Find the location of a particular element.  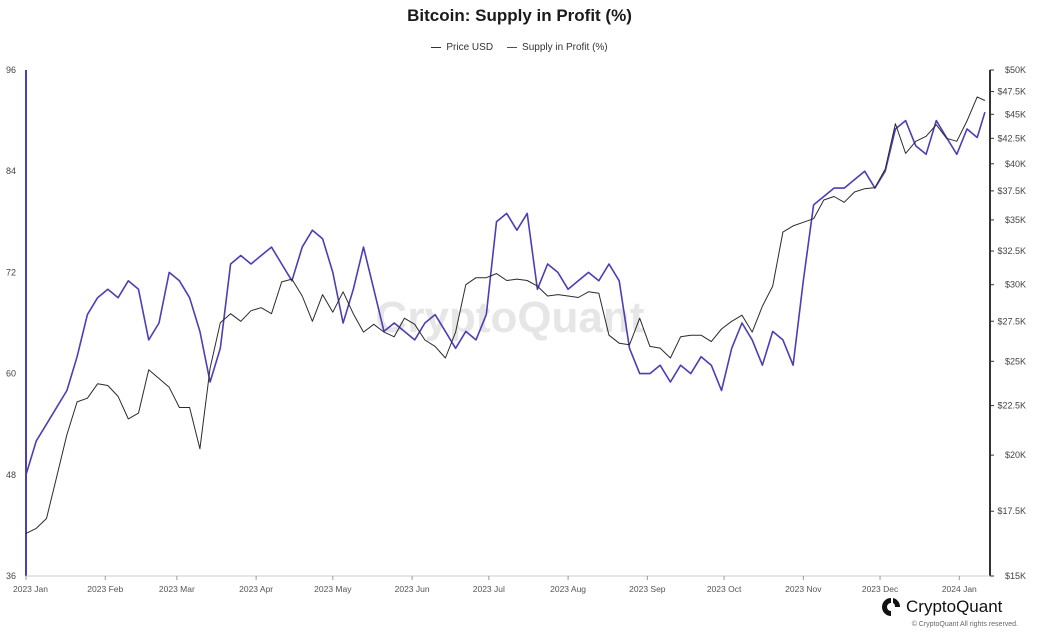

y-right-tick-label: $30K is located at coordinates (1015, 285).